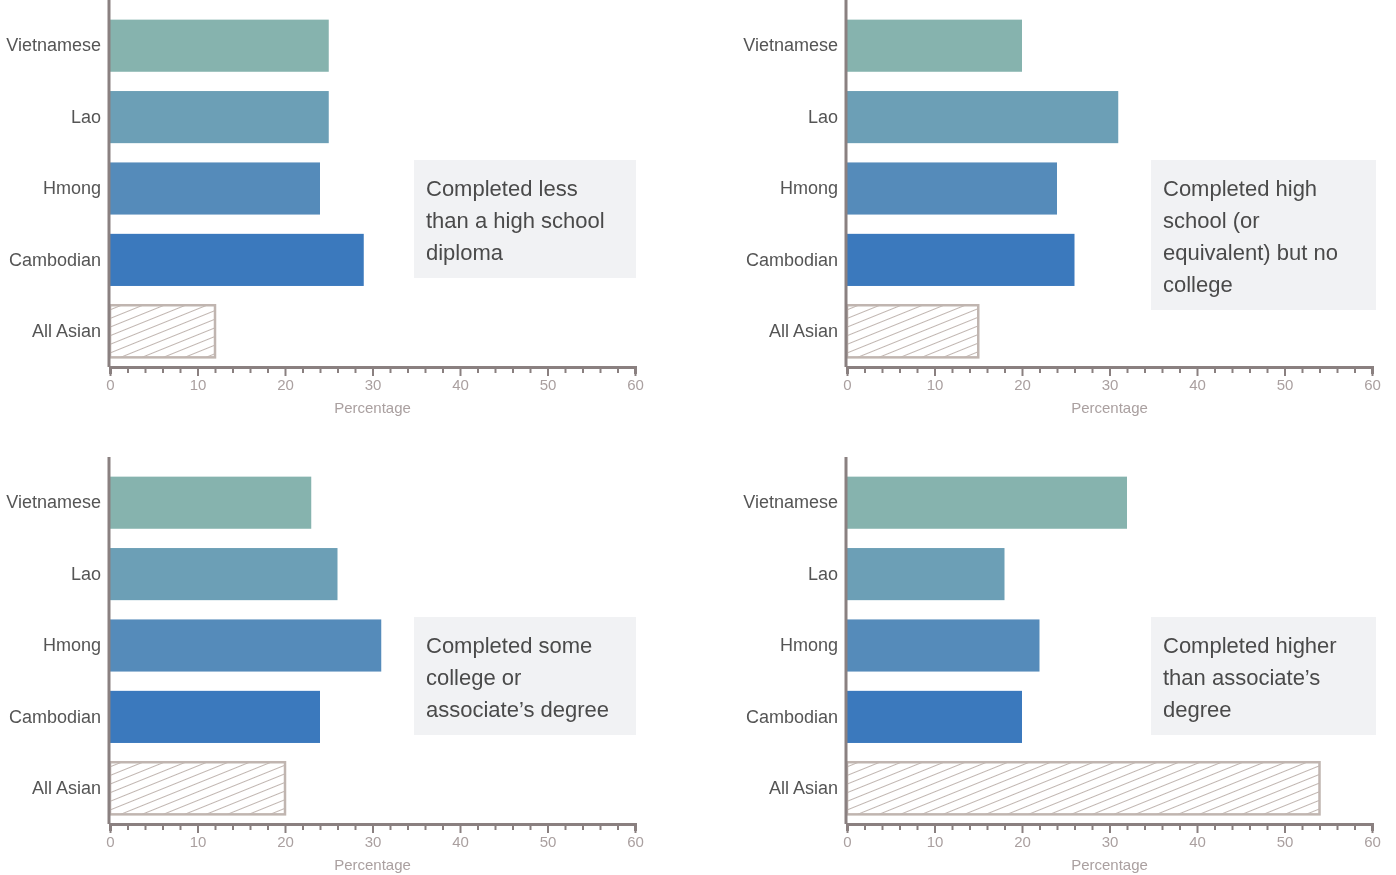 The height and width of the screenshot is (875, 1396). What do you see at coordinates (1263, 235) in the screenshot?
I see `caption-box: Completed high school (or equivalent) but no college` at bounding box center [1263, 235].